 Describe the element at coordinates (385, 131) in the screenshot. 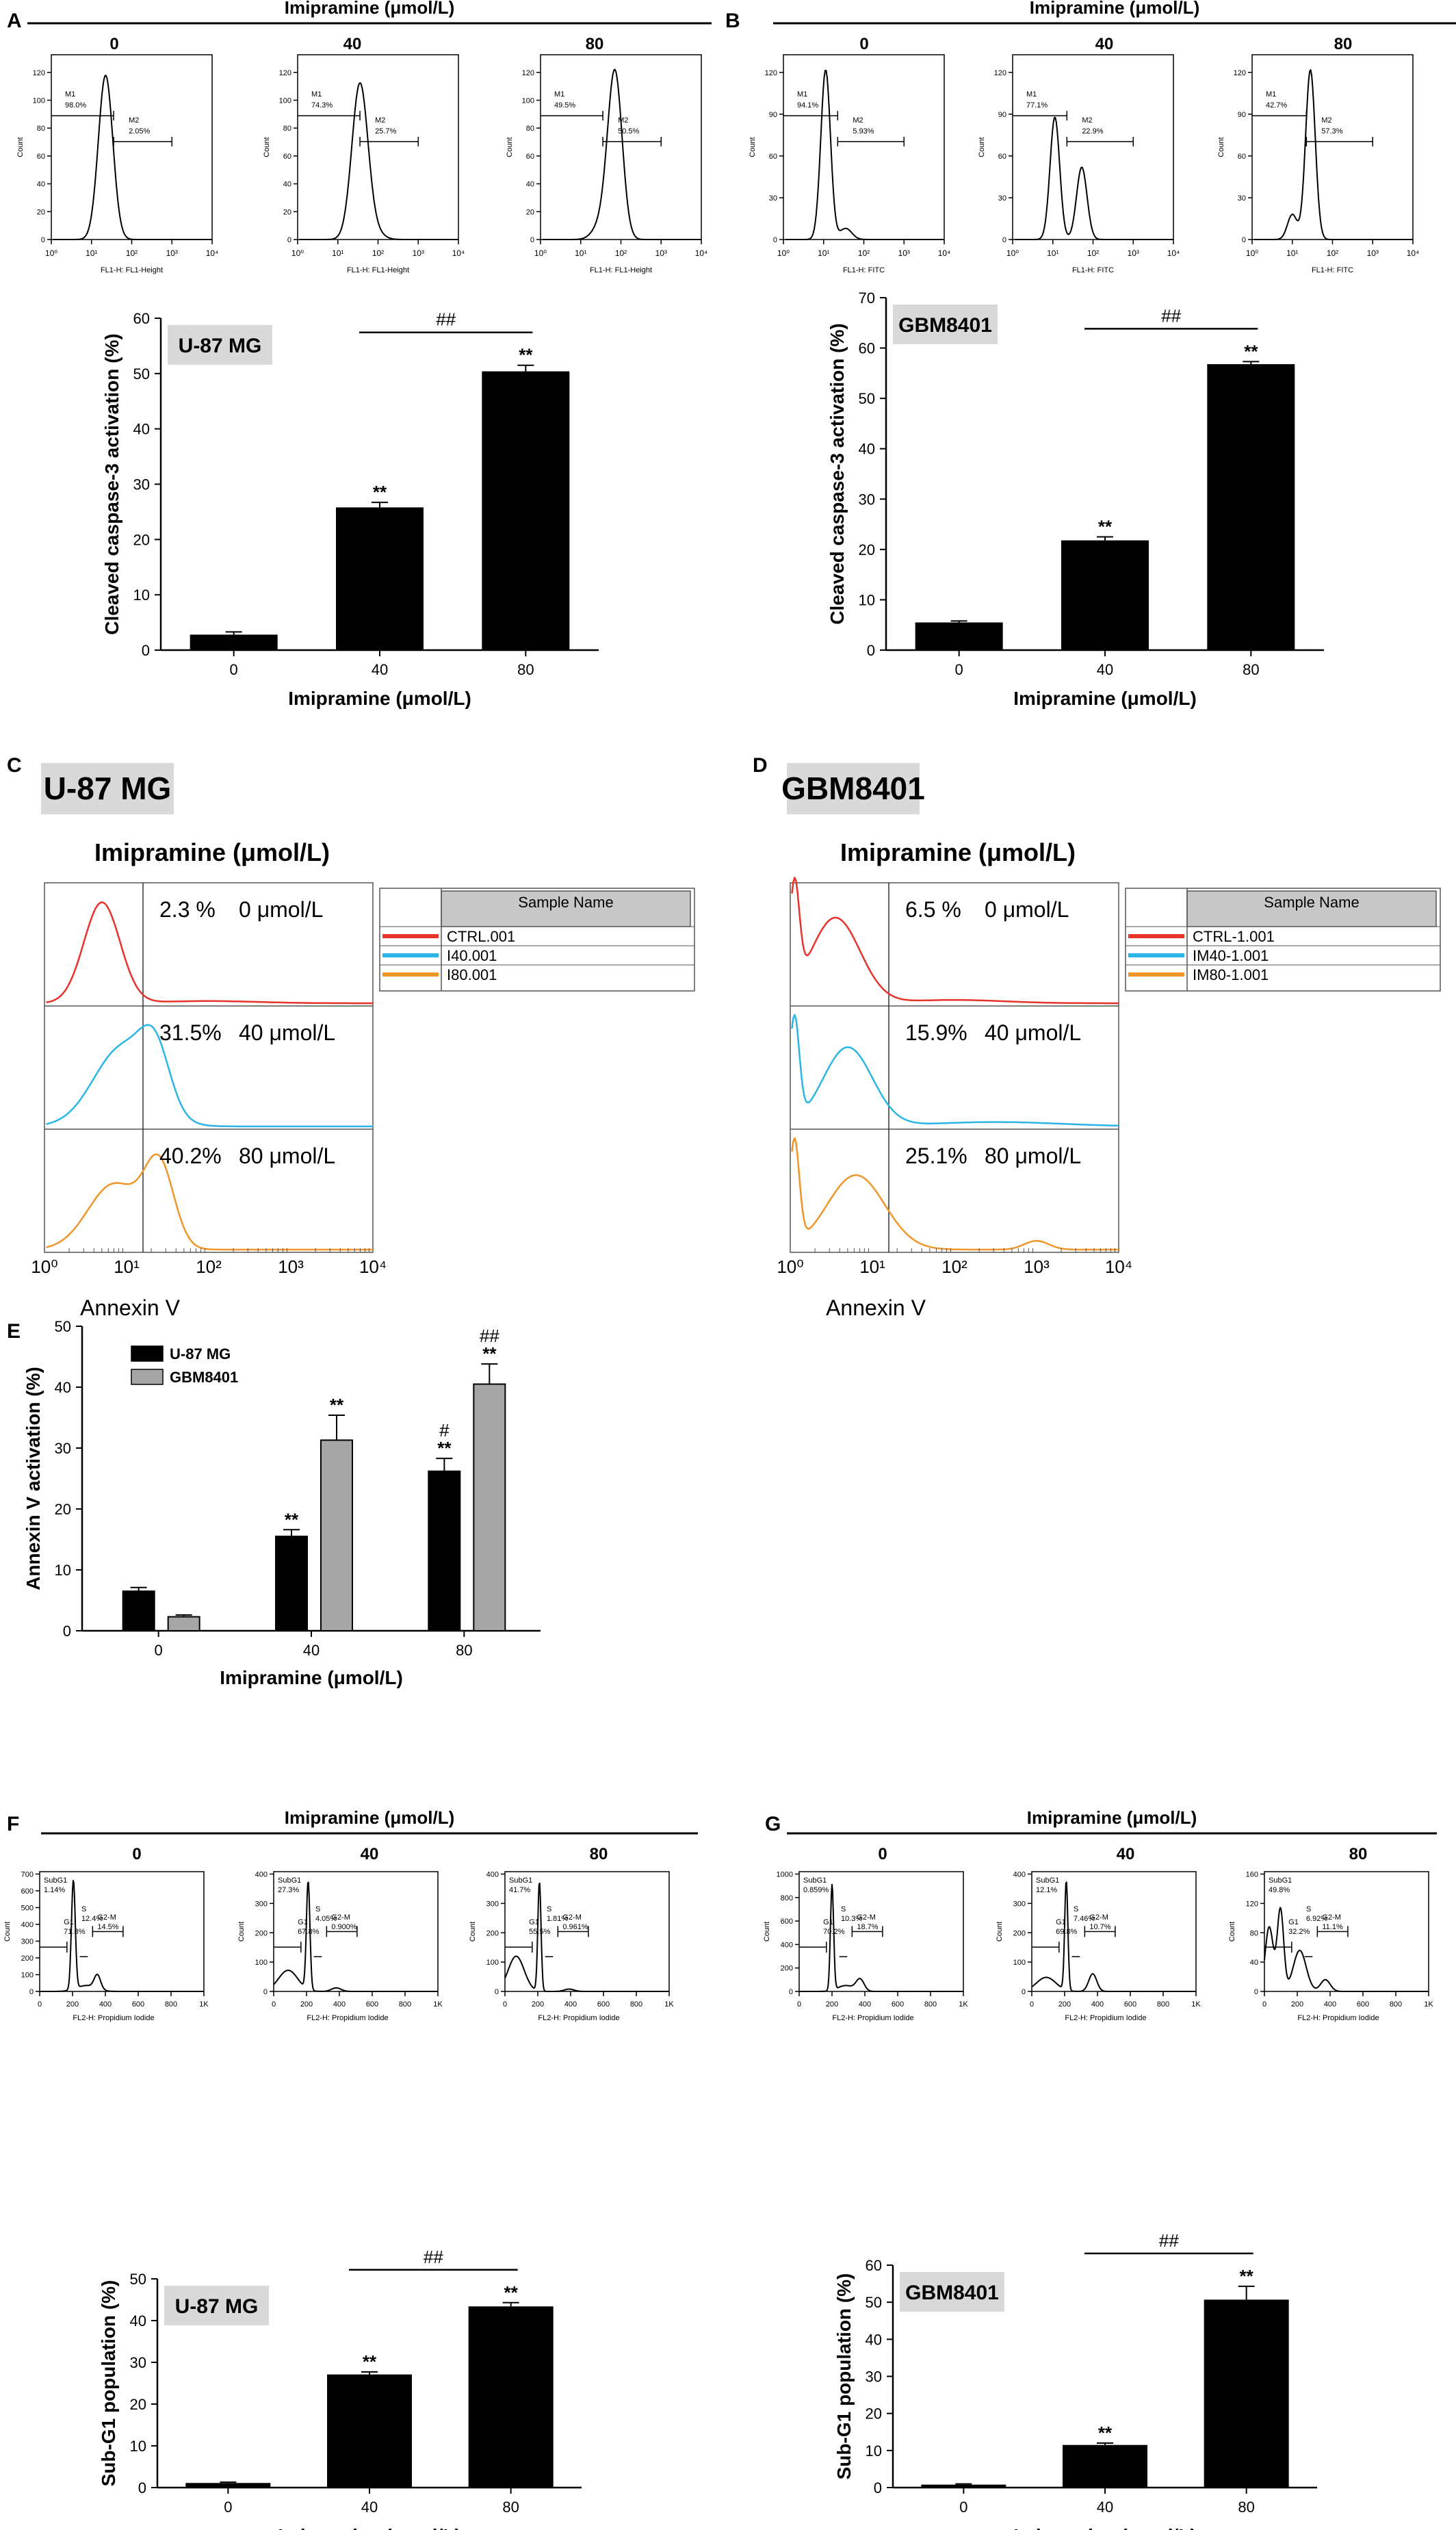

I see `a-gate-m2-value: 25.7%` at that location.